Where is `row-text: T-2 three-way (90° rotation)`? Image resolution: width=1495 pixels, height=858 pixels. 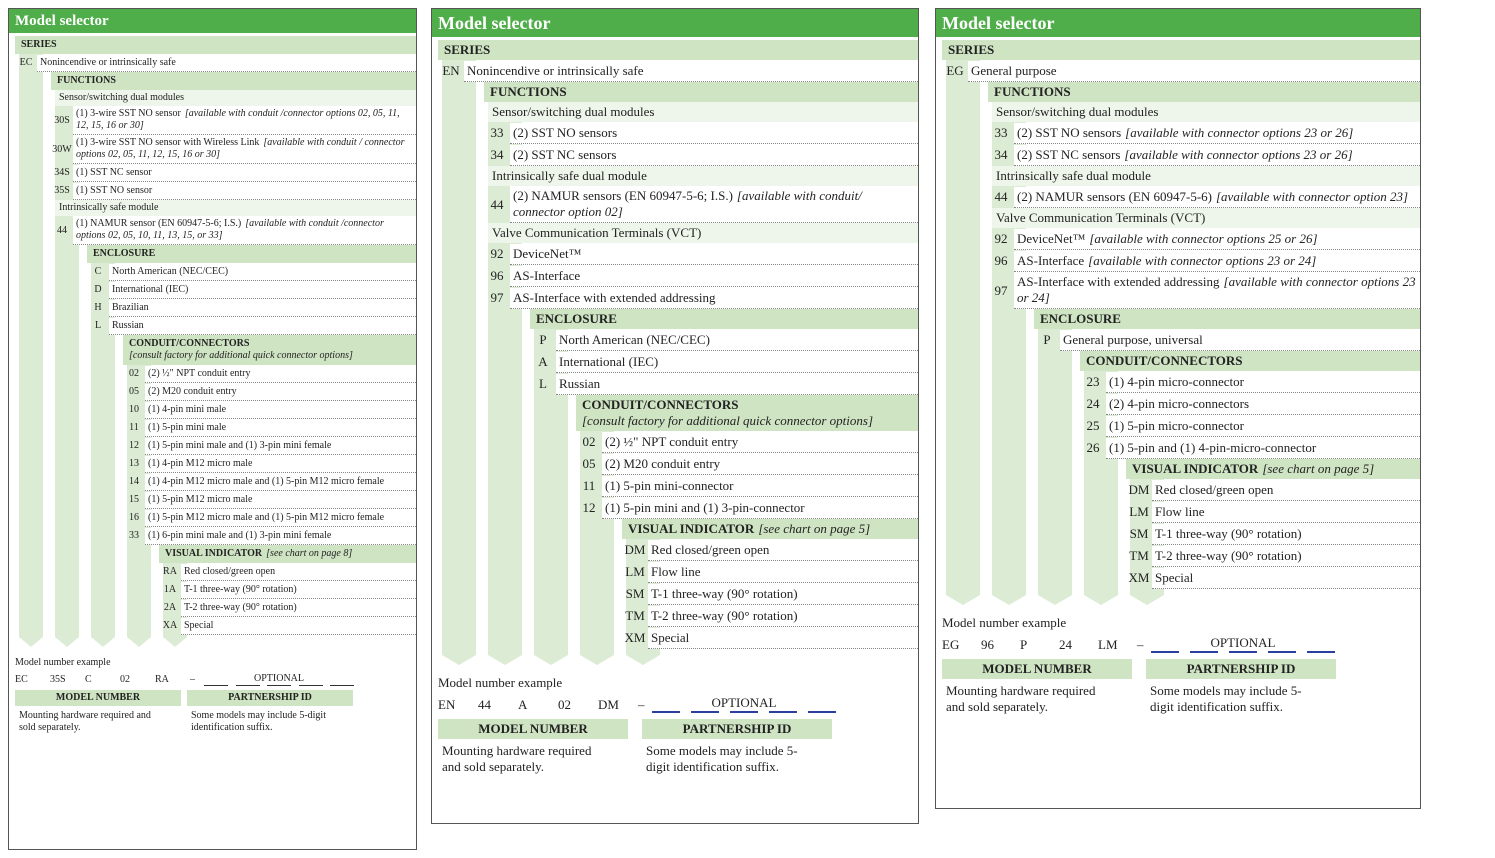
row-text: T-2 three-way (90° rotation) is located at coordinates (783, 616).